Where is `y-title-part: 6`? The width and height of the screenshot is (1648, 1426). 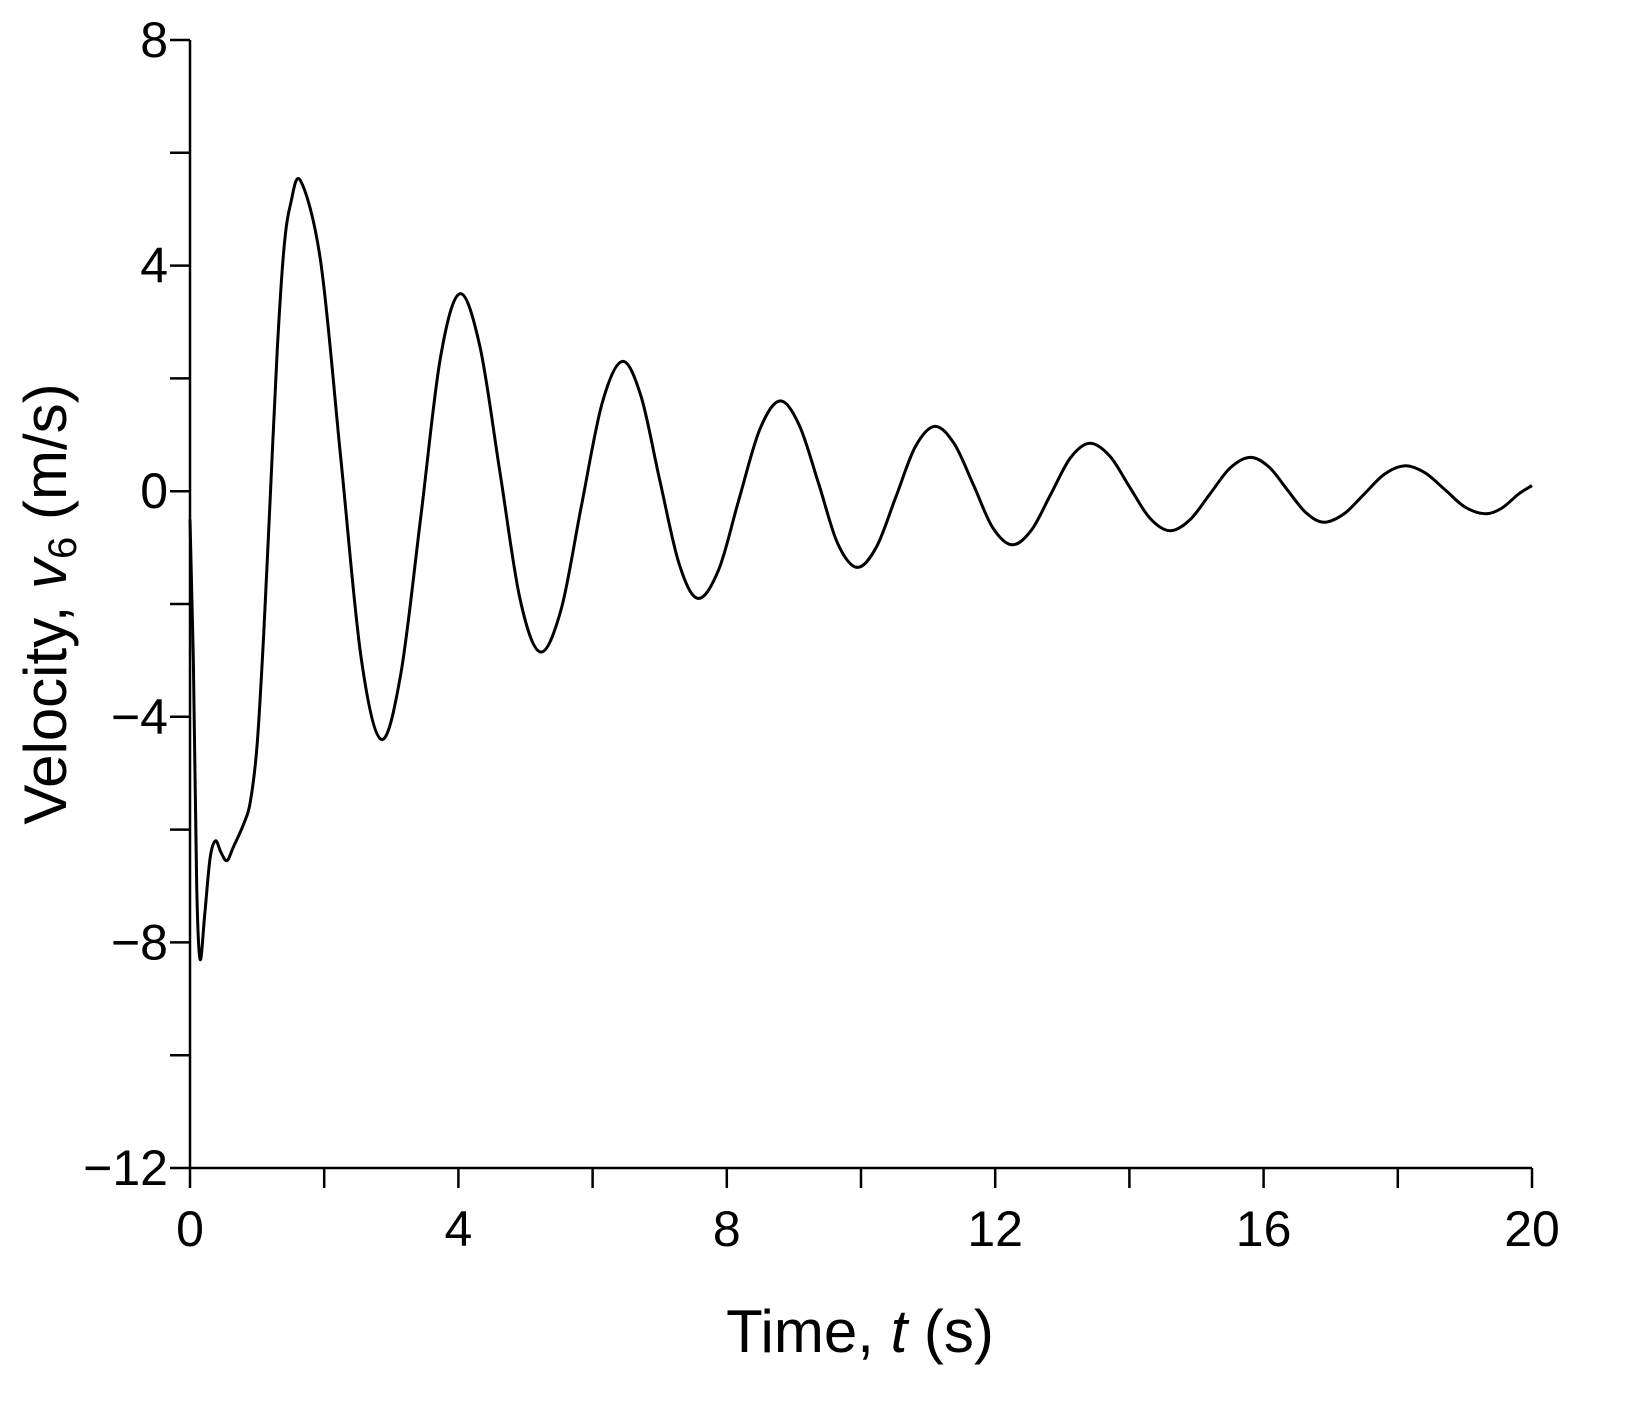 y-title-part: 6 is located at coordinates (63, 548).